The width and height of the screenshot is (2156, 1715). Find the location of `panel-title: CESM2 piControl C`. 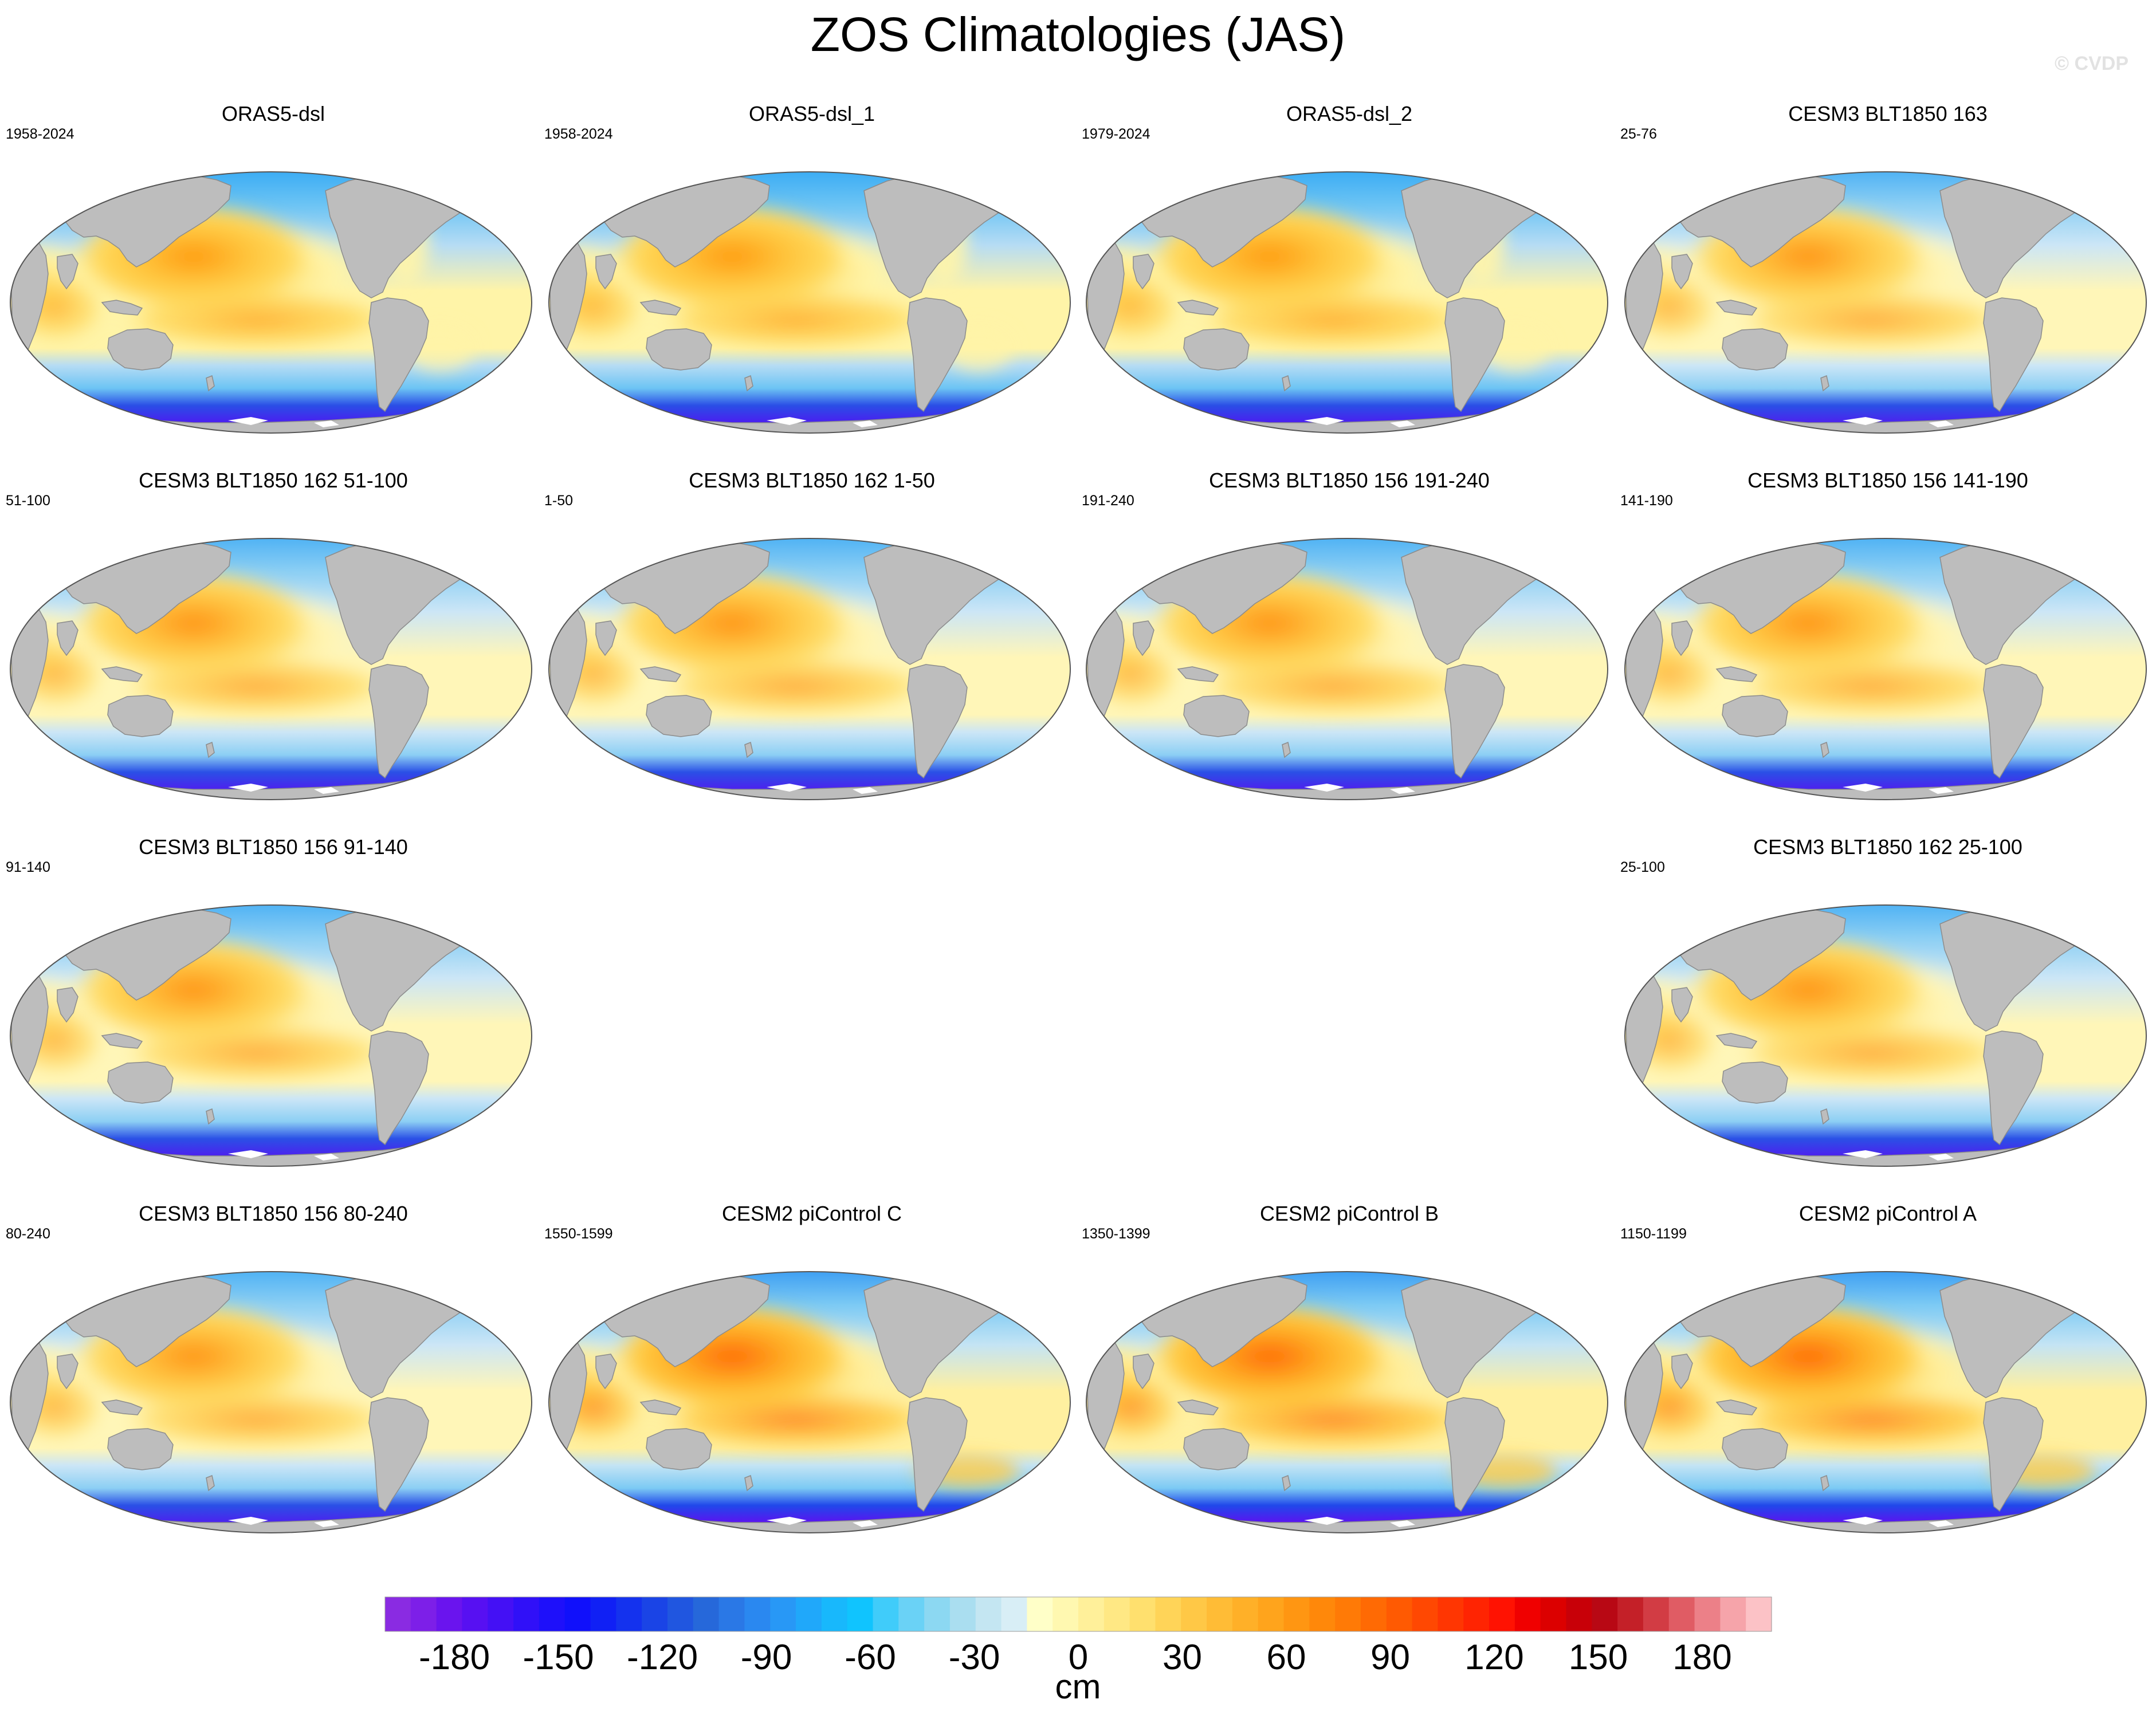

panel-title: CESM2 piControl C is located at coordinates (811, 1213).